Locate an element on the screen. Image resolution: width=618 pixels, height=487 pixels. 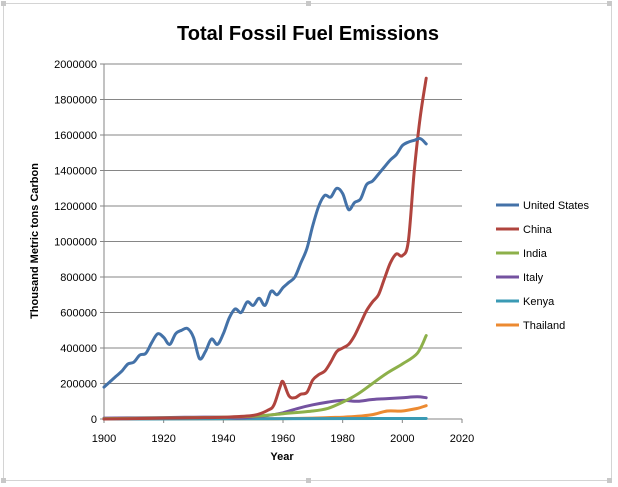
legend-label-italy: Italy is located at coordinates (533, 278).